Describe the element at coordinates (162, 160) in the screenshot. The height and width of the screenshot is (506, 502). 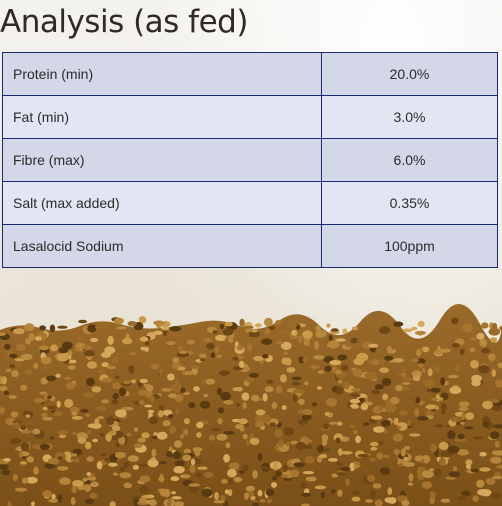
I see `row-label: Fibre (max)` at that location.